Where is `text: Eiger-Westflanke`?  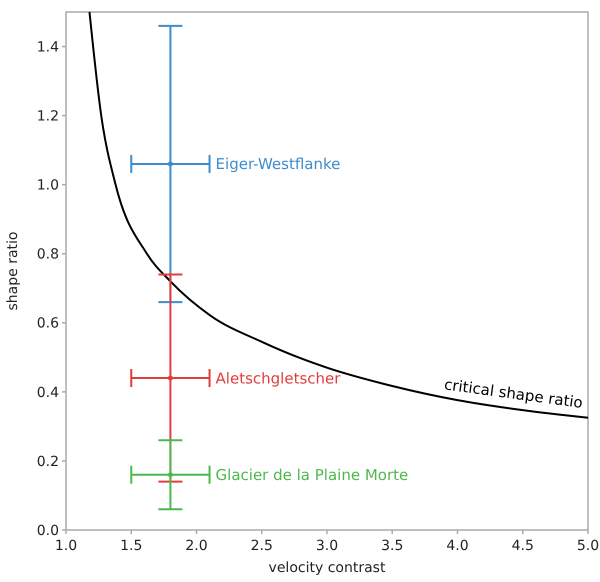 text: Eiger-Westflanke is located at coordinates (278, 164).